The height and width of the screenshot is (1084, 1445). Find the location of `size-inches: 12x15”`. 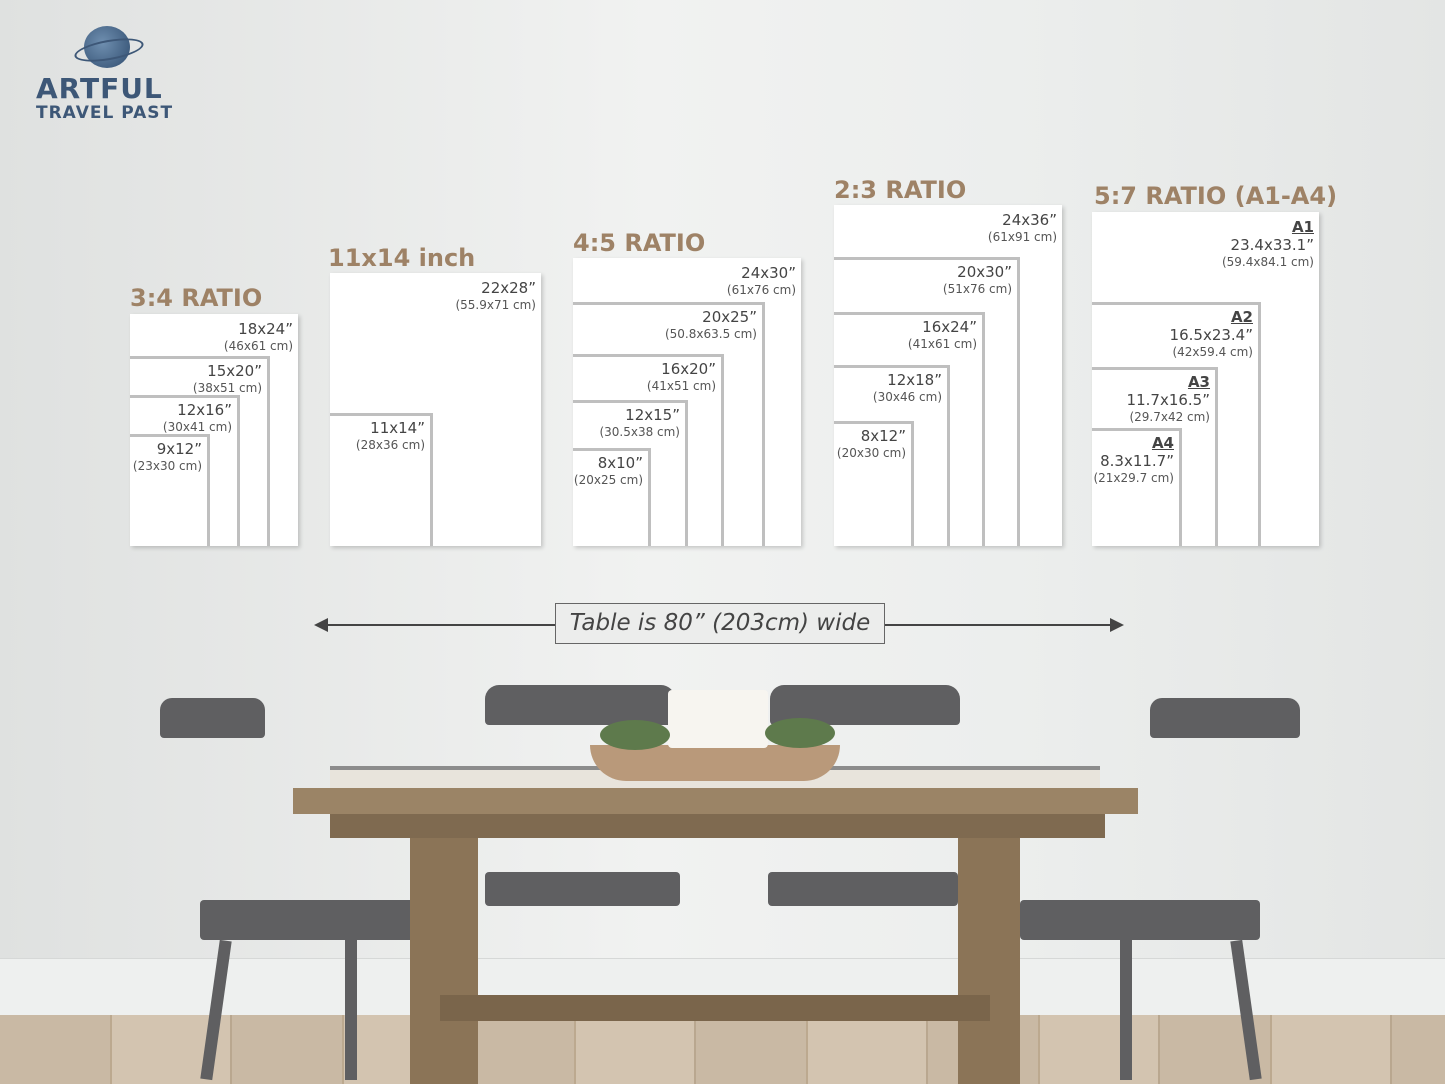

size-inches: 12x15” is located at coordinates (652, 415).